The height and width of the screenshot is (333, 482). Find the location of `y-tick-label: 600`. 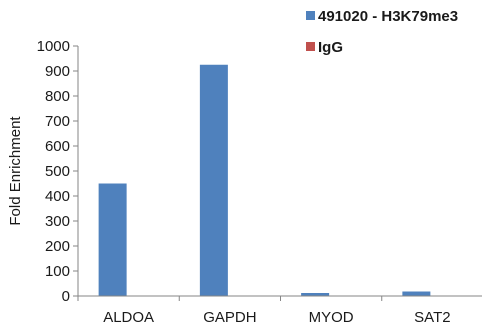

y-tick-label: 600 is located at coordinates (57, 146).